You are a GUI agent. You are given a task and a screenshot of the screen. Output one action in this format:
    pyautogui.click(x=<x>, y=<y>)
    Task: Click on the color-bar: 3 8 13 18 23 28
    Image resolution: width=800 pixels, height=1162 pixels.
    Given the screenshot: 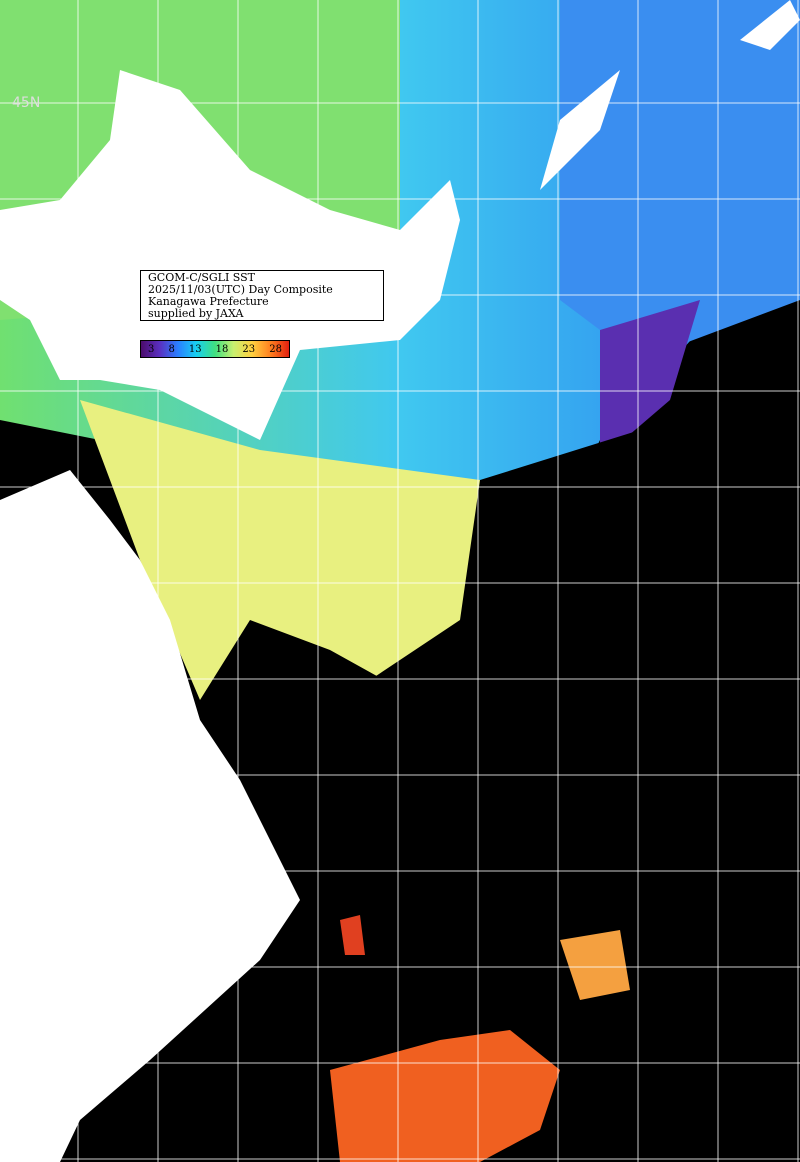 What is the action you would take?
    pyautogui.click(x=215, y=349)
    